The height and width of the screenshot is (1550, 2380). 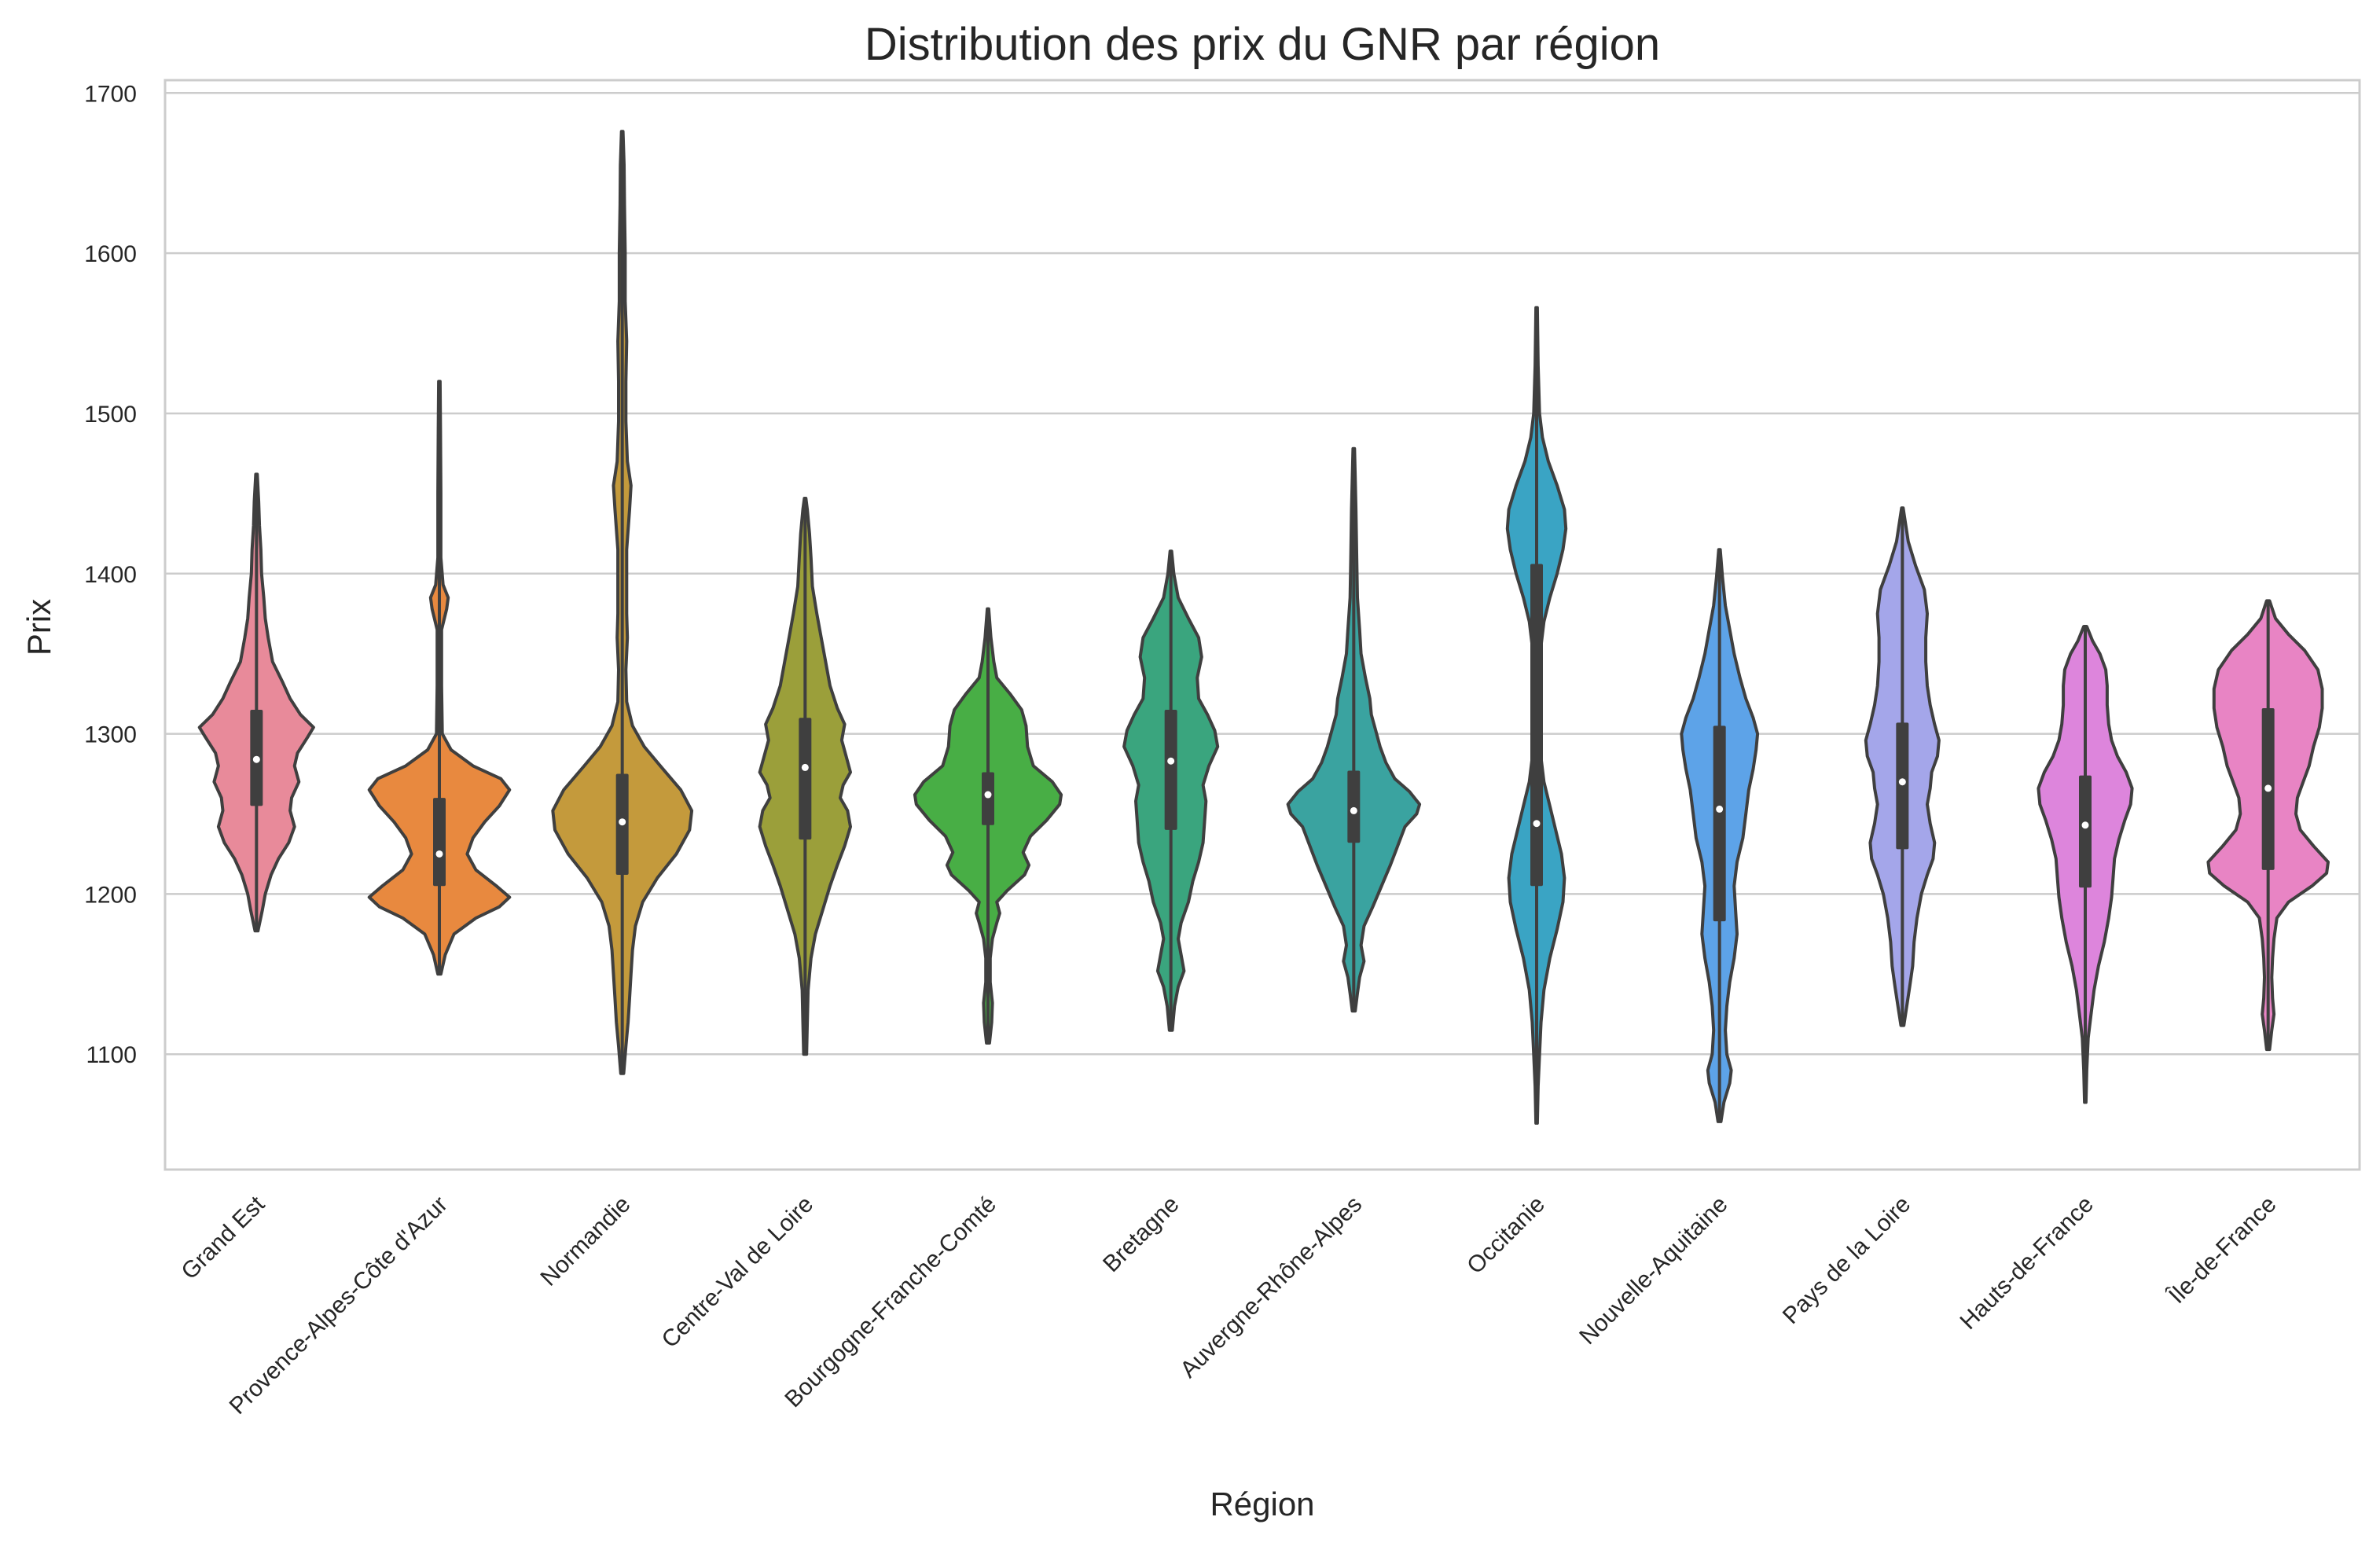 What do you see at coordinates (1262, 1504) in the screenshot?
I see `x-axis-label: Région` at bounding box center [1262, 1504].